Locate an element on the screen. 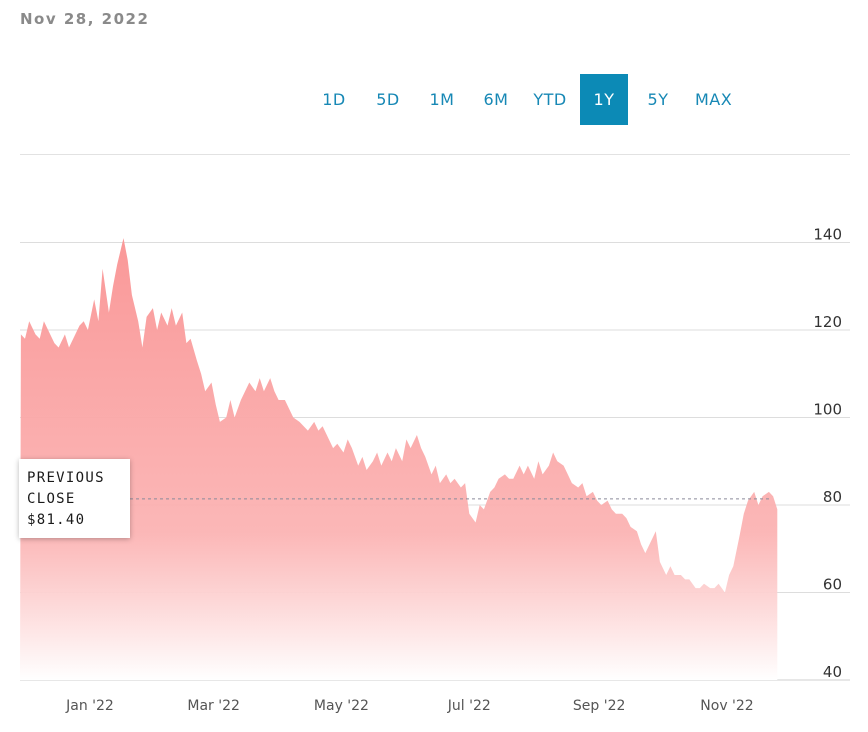  previous-close-value: $81.40 is located at coordinates (56, 520).